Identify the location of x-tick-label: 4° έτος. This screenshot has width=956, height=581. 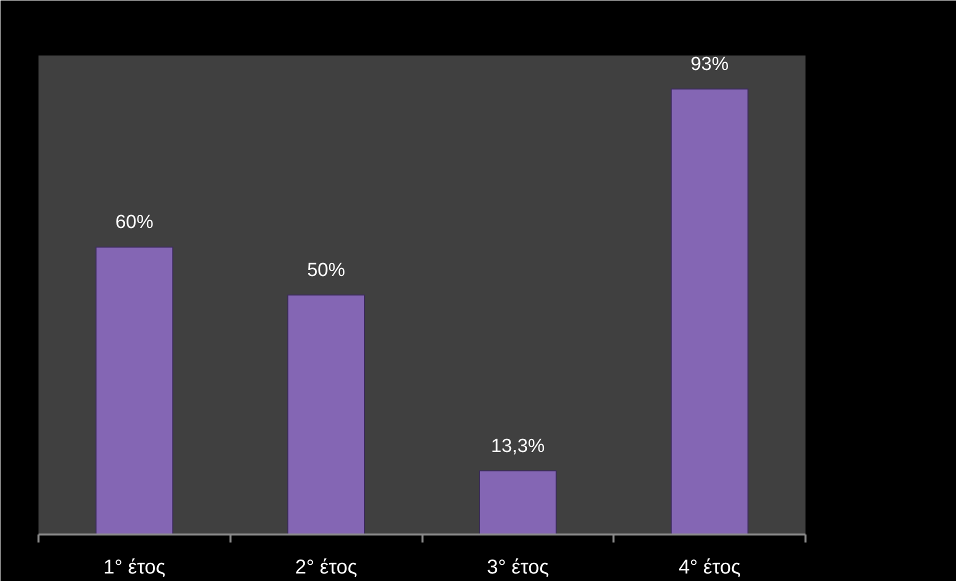
(709, 567).